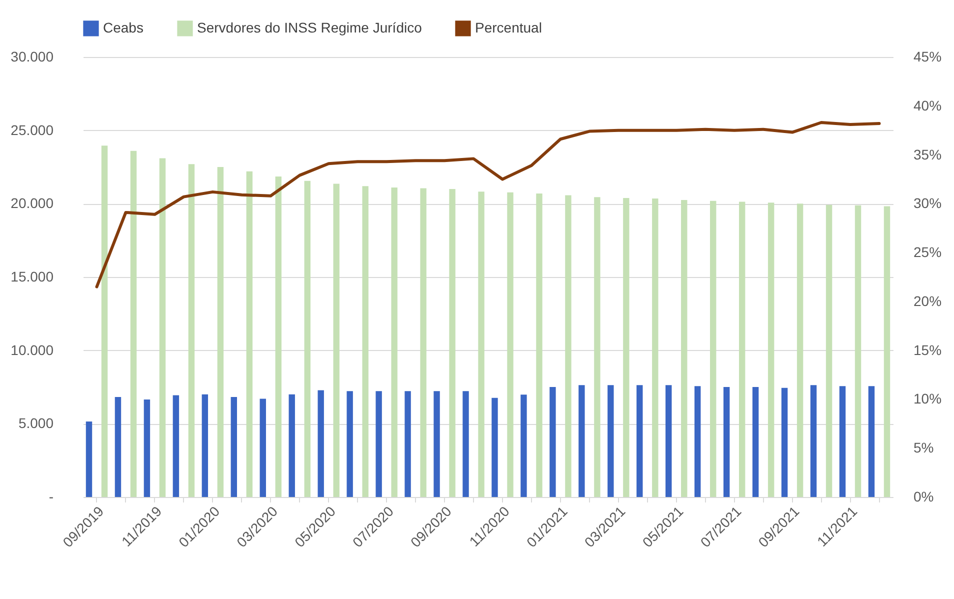  What do you see at coordinates (928, 350) in the screenshot?
I see `y2-tick-label: 15%` at bounding box center [928, 350].